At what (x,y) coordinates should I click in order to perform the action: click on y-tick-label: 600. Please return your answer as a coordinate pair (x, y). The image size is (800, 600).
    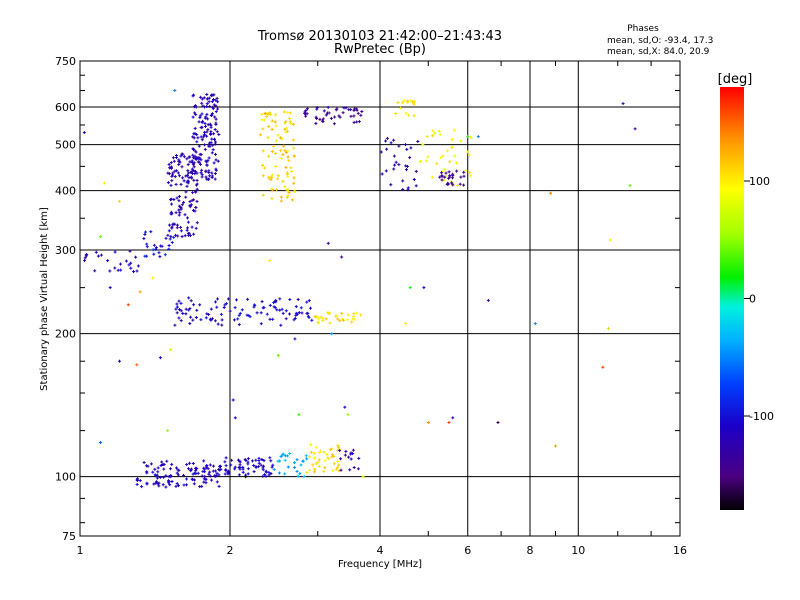
    Looking at the image, I should click on (65, 107).